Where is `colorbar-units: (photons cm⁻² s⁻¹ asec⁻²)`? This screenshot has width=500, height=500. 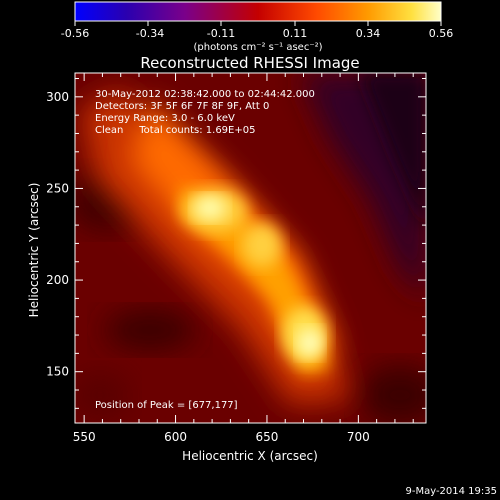 colorbar-units: (photons cm⁻² s⁻¹ asec⁻²) is located at coordinates (257, 47).